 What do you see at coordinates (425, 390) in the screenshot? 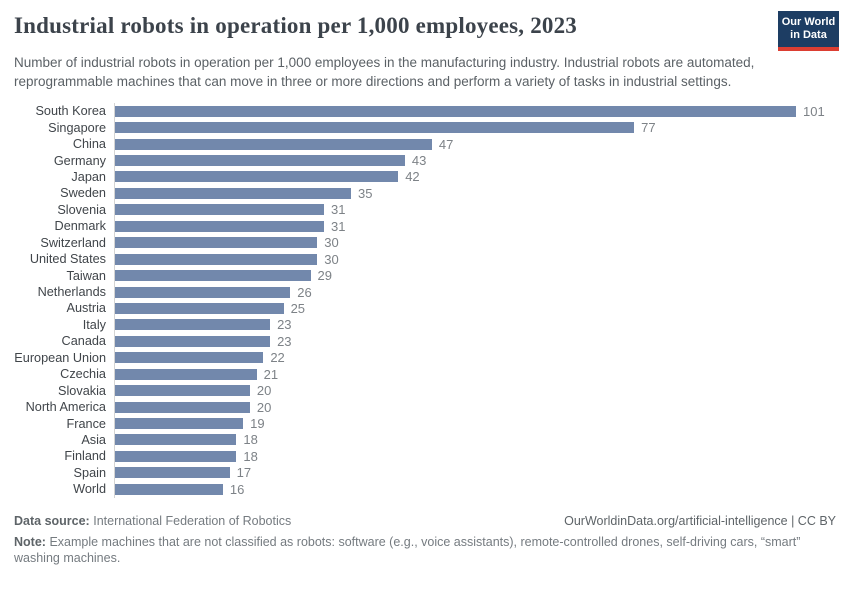
I see `bar-row: Slovakia 20` at bounding box center [425, 390].